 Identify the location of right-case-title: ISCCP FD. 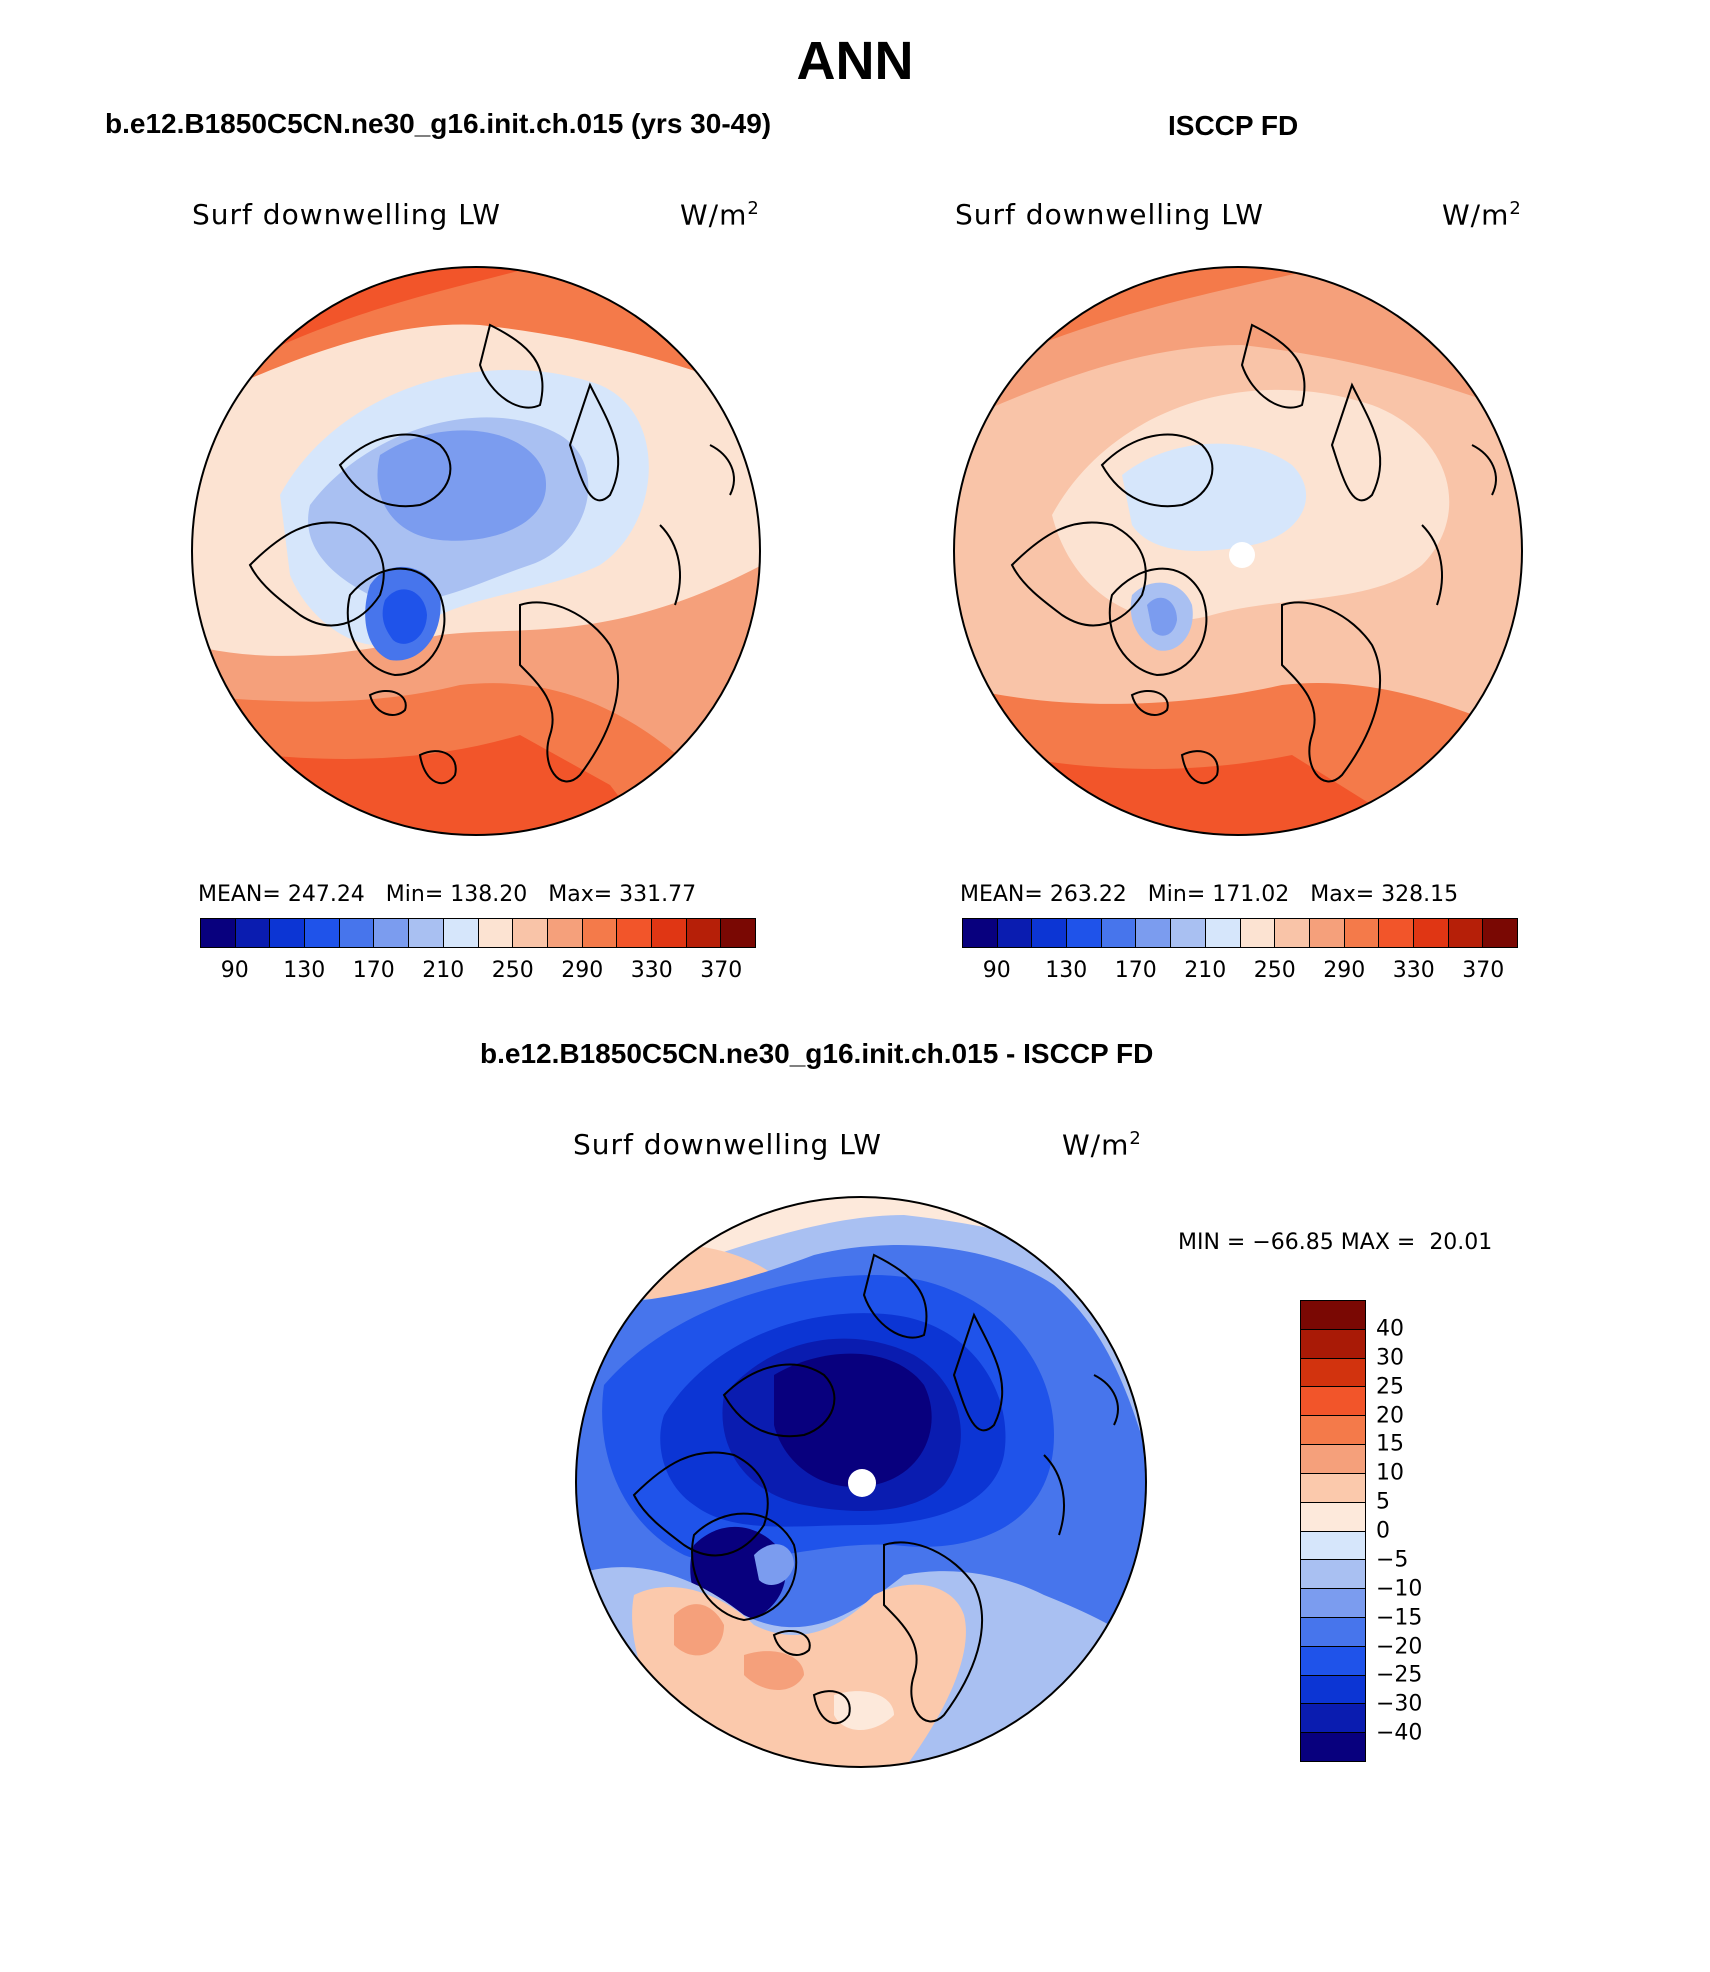
(1233, 125).